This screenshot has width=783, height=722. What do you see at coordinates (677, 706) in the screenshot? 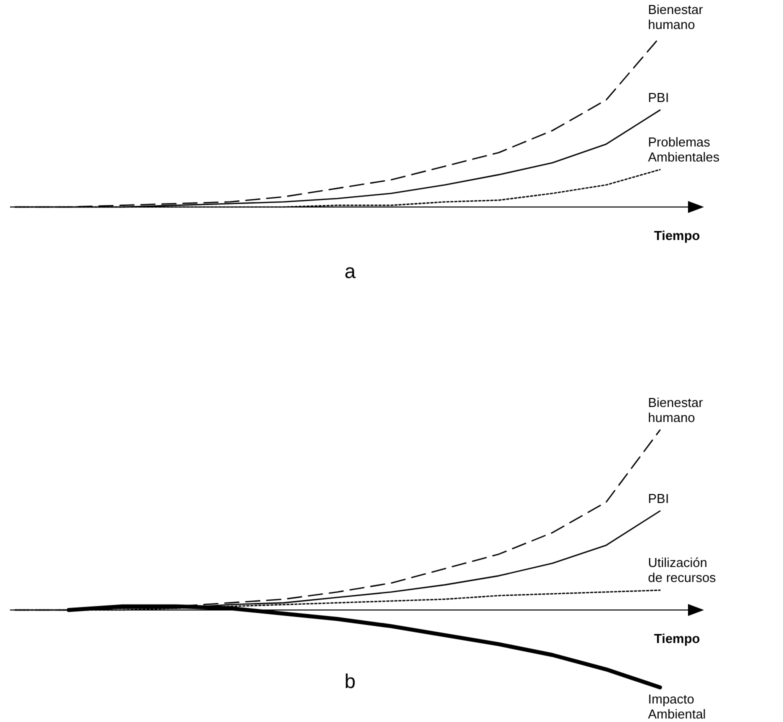
I see `series-label: Impacto Ambiental` at bounding box center [677, 706].